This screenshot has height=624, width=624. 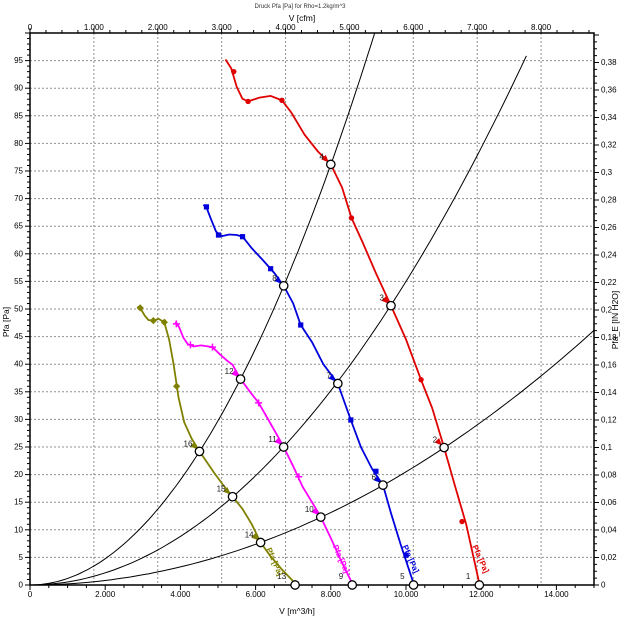 I want to click on operating-point-number: 4, so click(x=321, y=156).